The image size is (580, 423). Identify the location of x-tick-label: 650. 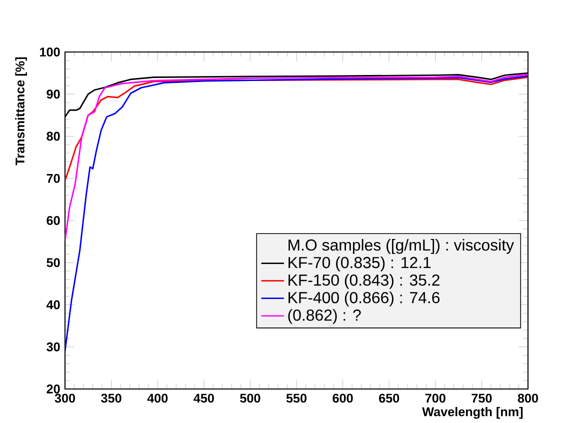
(389, 398).